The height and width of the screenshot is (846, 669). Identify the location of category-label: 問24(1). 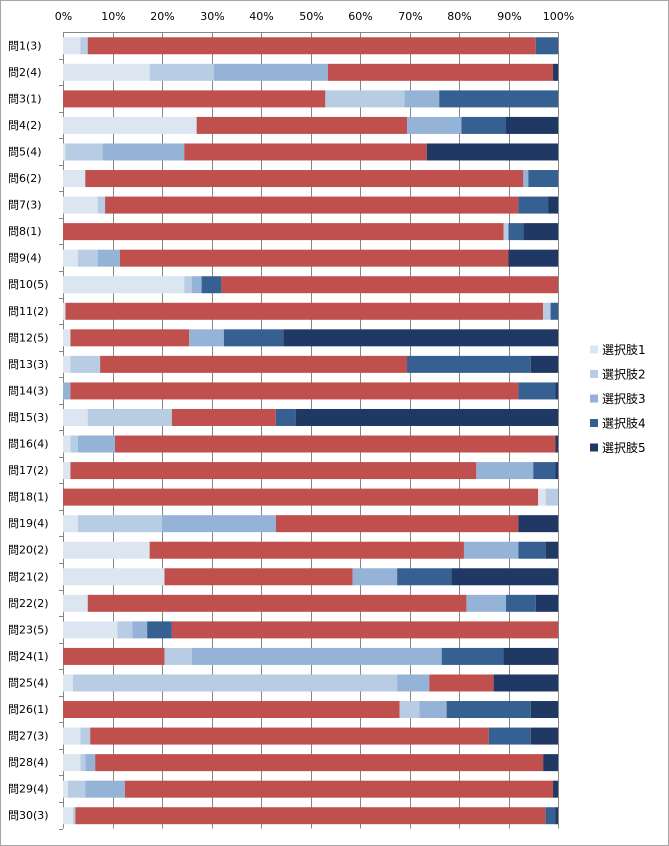
(28, 656).